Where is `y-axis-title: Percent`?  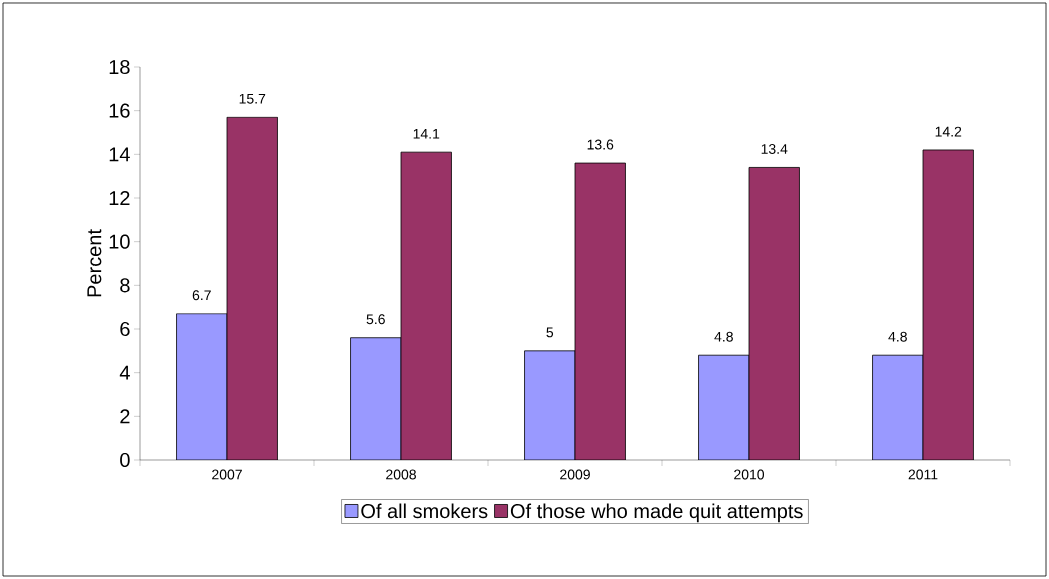
y-axis-title: Percent is located at coordinates (94, 263).